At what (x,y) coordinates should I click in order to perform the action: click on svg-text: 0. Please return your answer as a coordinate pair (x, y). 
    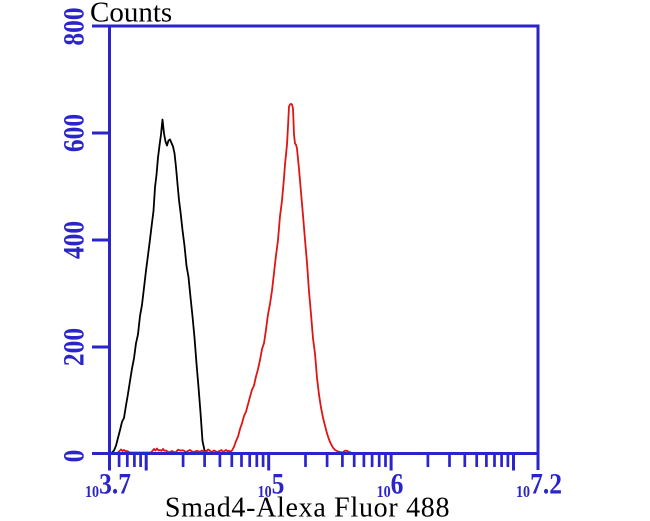
    Looking at the image, I should click on (73, 456).